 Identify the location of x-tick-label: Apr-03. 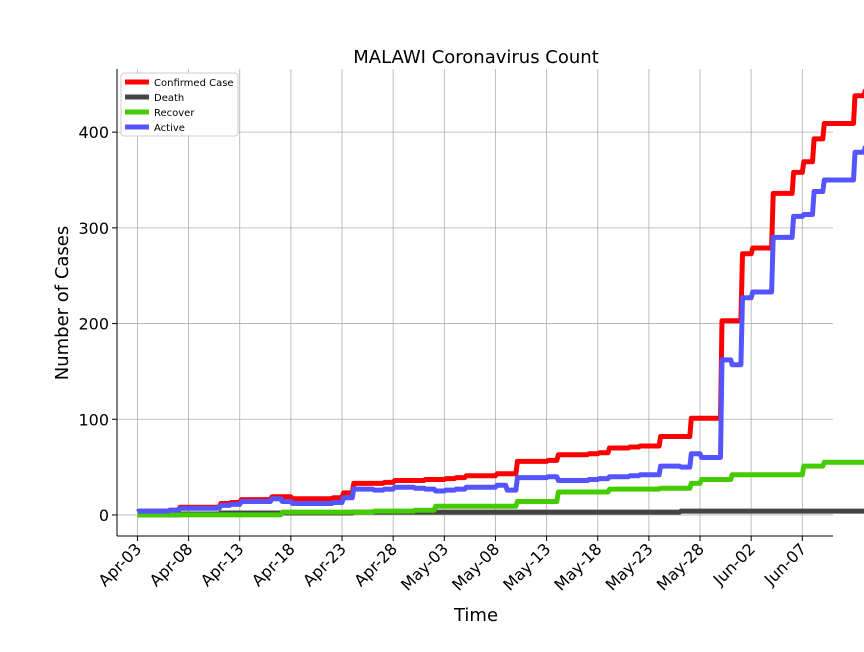
(120, 564).